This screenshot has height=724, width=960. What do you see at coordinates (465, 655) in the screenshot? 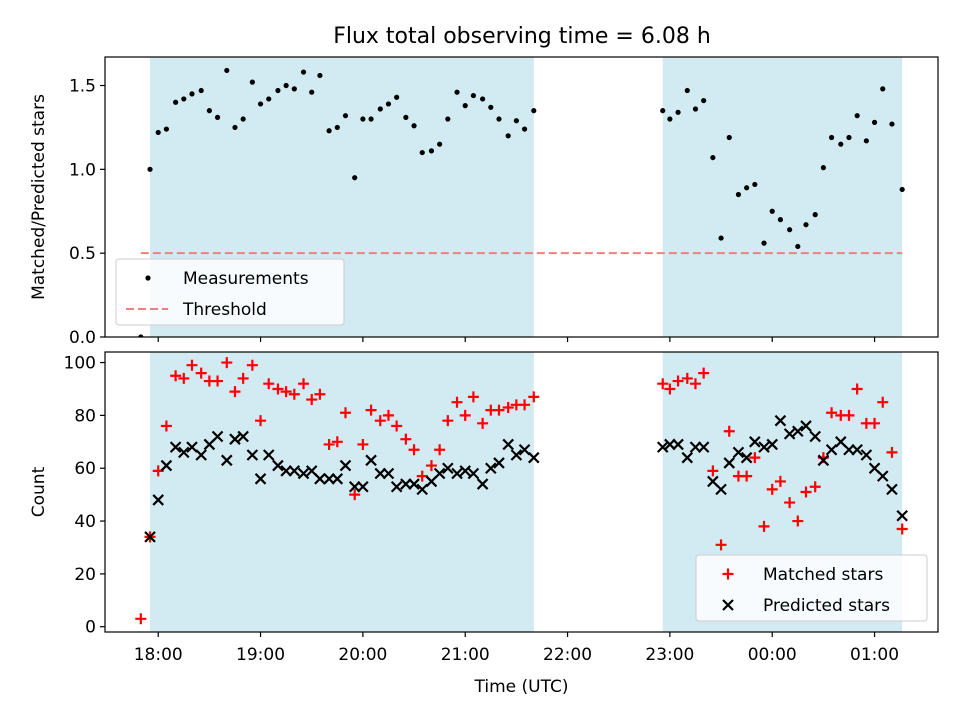
I see `x-tick-label: 21:00` at bounding box center [465, 655].